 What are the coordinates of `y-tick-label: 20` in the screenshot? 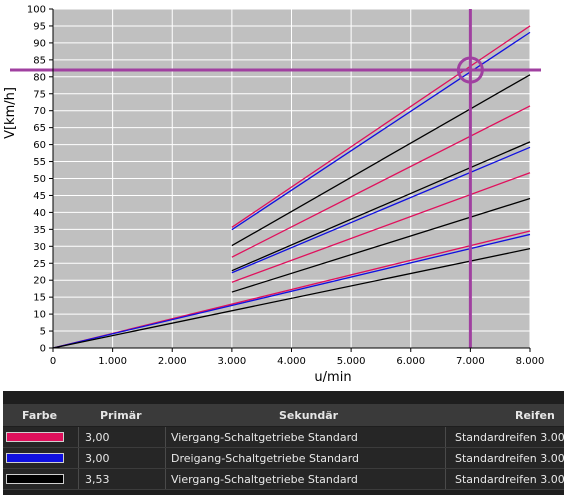 It's located at (39, 281).